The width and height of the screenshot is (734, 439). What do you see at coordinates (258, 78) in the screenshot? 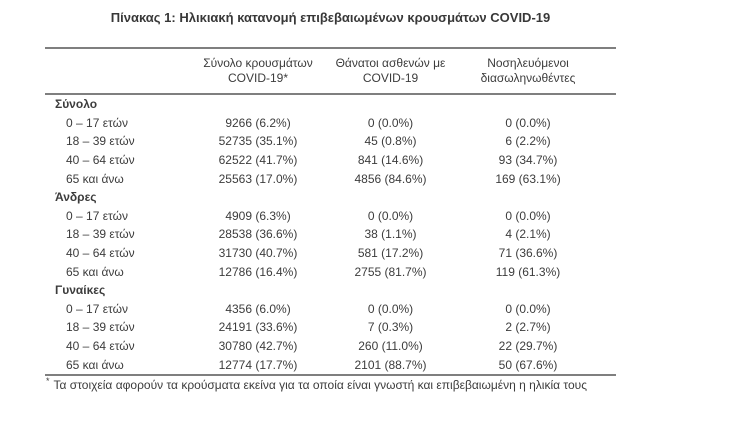
I see `header-total-cases-line2: COVID-19*` at bounding box center [258, 78].